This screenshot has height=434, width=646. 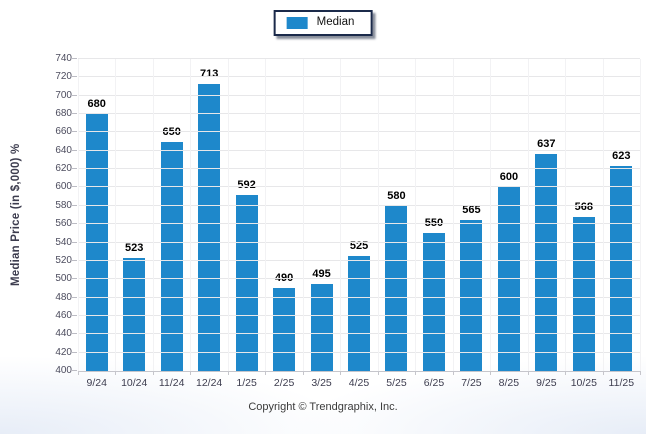 I want to click on x-label-2/25: 2/25, so click(x=284, y=383).